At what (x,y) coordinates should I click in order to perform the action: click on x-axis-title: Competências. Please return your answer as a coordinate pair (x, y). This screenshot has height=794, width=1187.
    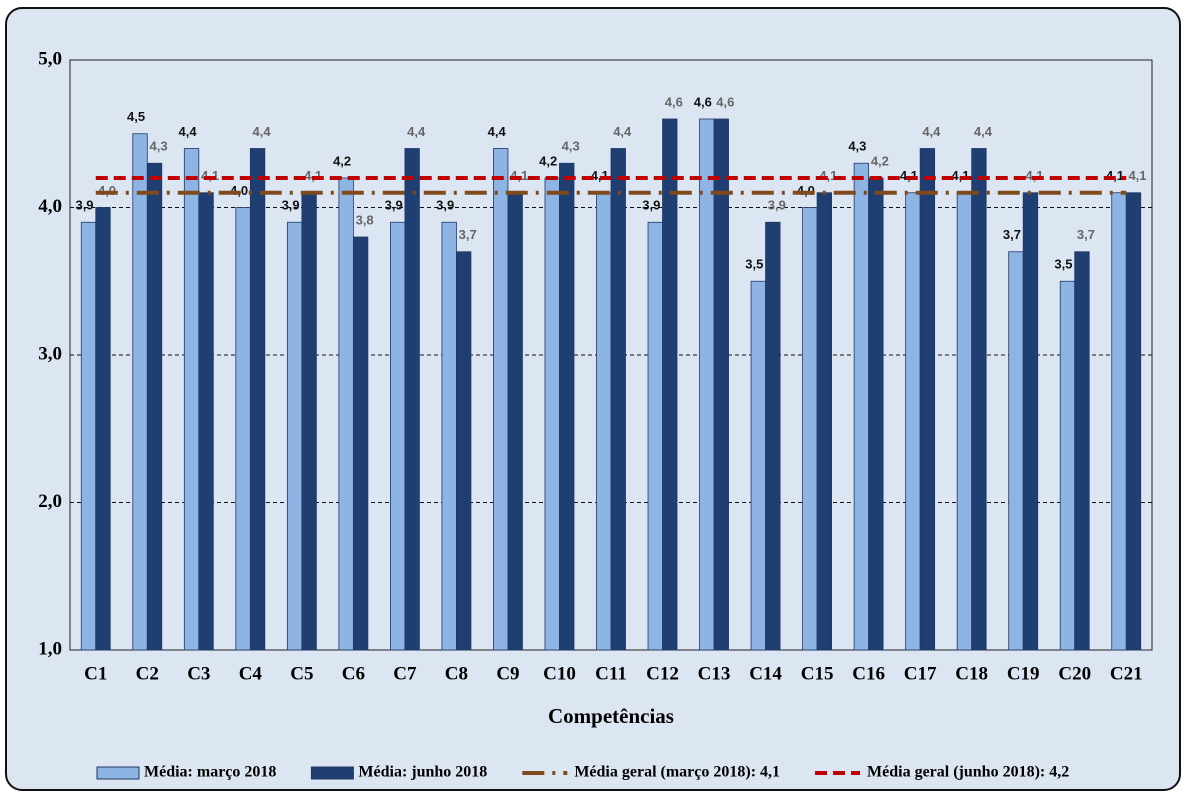
    Looking at the image, I should click on (611, 716).